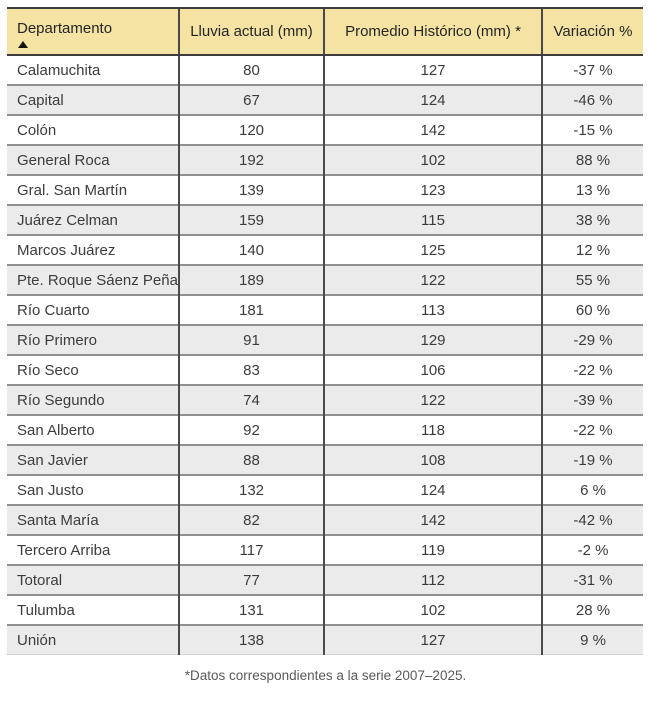 The width and height of the screenshot is (651, 707). What do you see at coordinates (592, 70) in the screenshot?
I see `variation-cell: -37 %` at bounding box center [592, 70].